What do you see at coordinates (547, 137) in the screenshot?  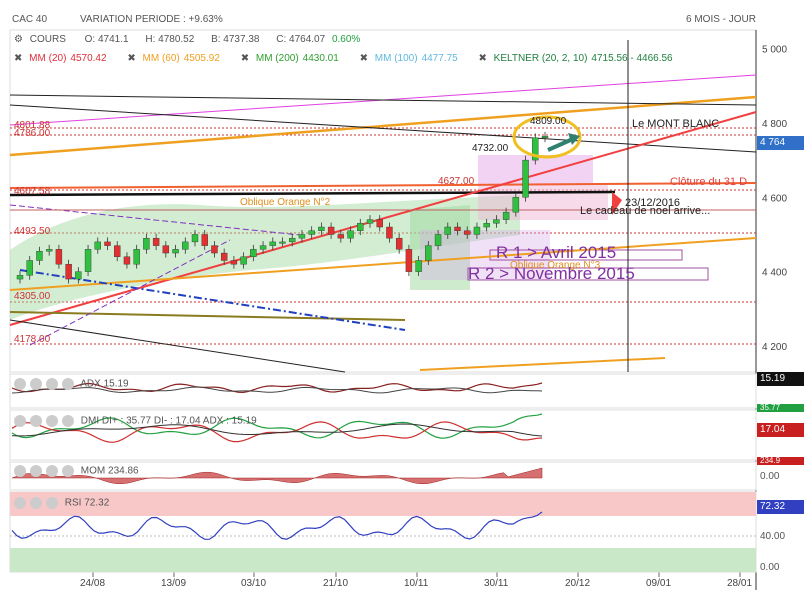 I see `highlight-ellipse` at bounding box center [547, 137].